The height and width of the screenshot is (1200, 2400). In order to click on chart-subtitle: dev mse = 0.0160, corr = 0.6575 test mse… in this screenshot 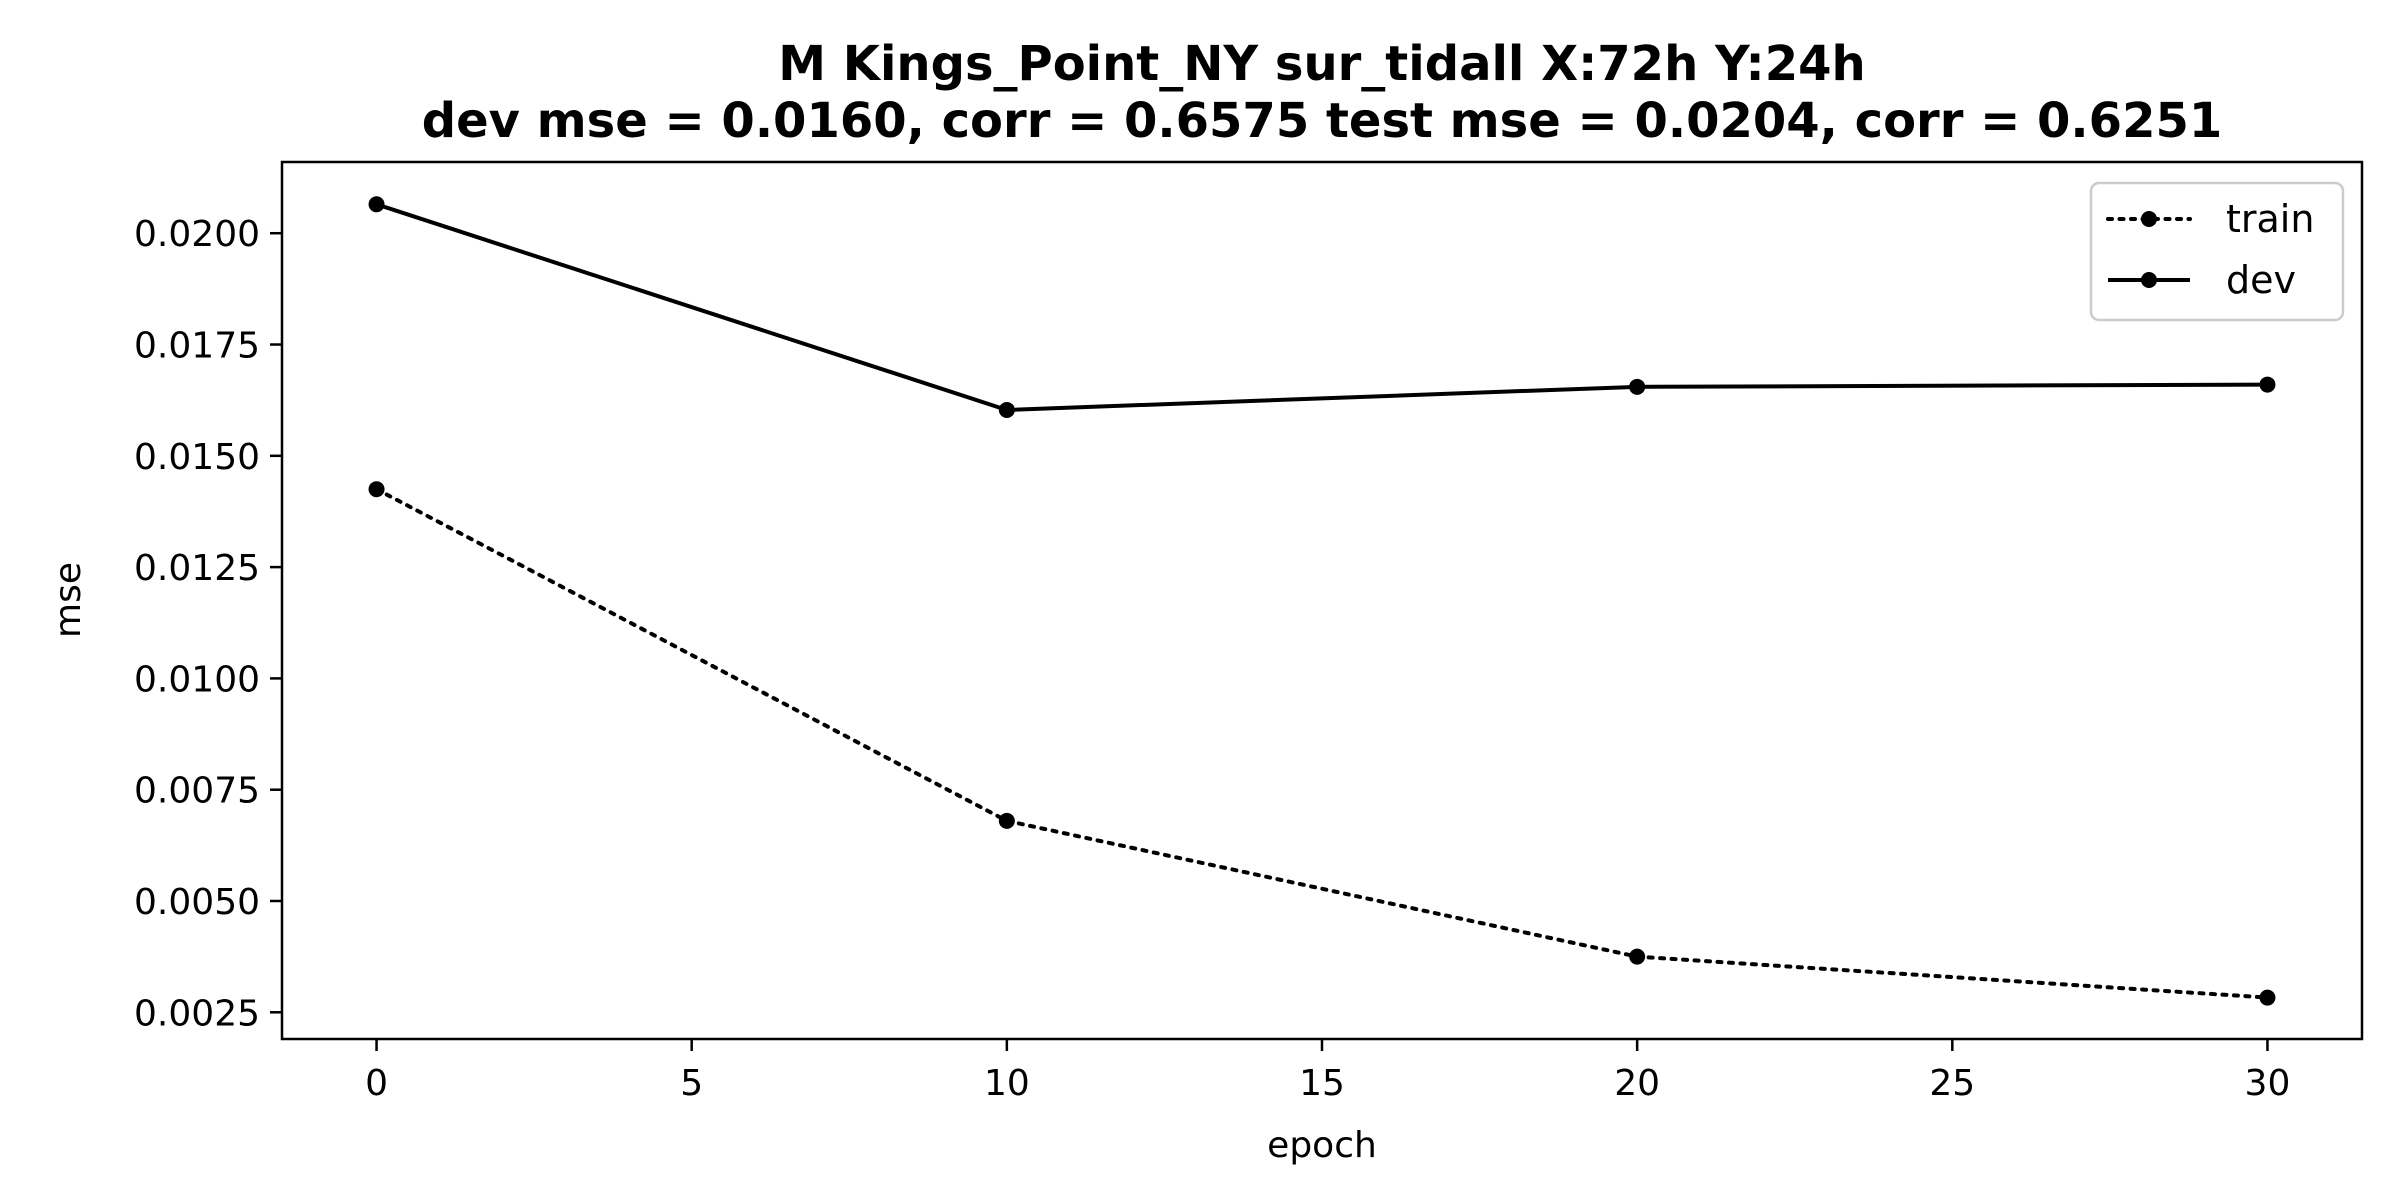, I will do `click(1322, 121)`.